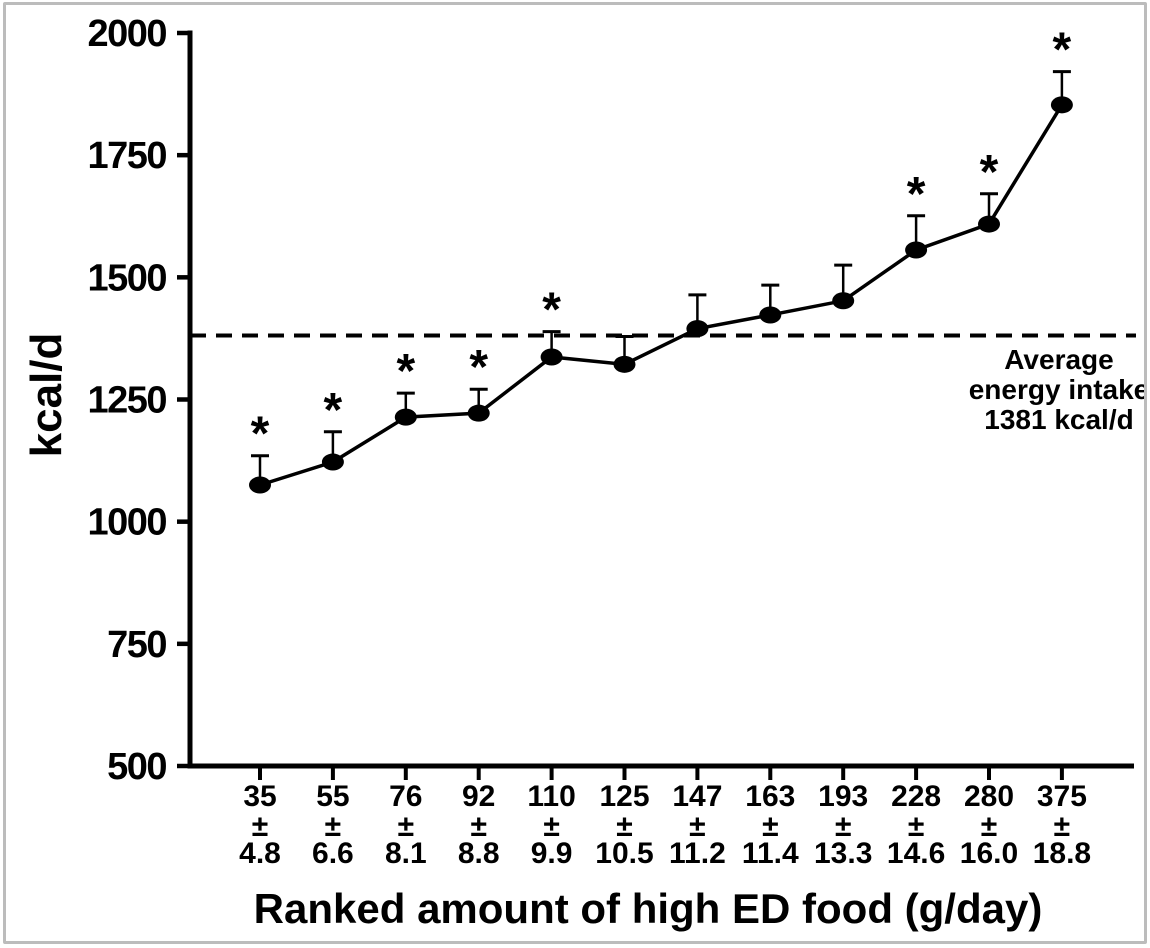  Describe the element at coordinates (259, 796) in the screenshot. I see `x-tick-amount: 35` at that location.